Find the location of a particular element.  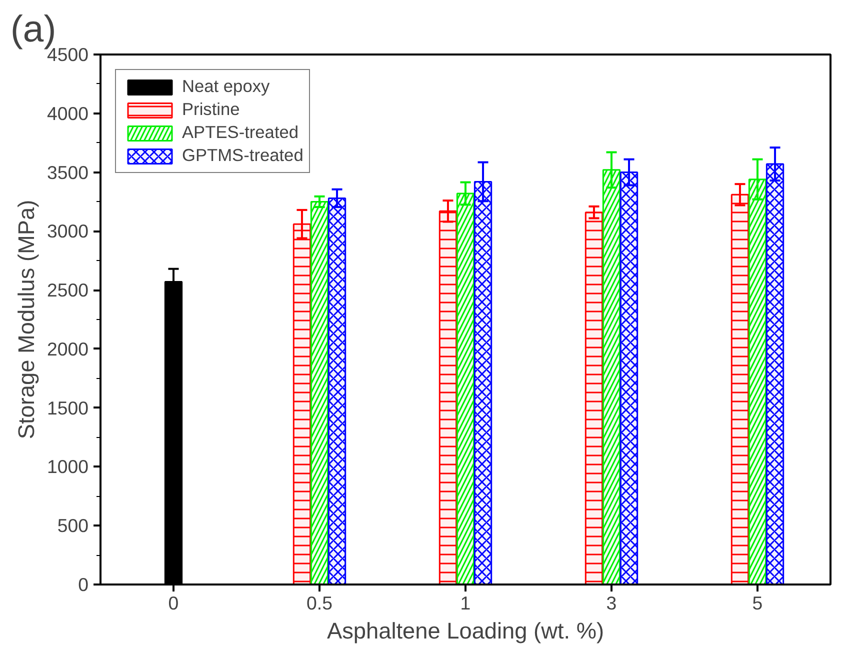

y-tick-label: 3500 is located at coordinates (67, 172).